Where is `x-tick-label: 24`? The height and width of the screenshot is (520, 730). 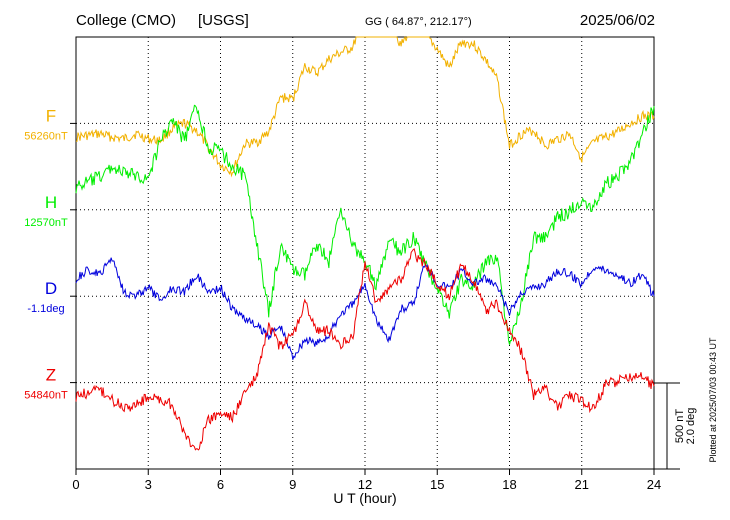 x-tick-label: 24 is located at coordinates (654, 484).